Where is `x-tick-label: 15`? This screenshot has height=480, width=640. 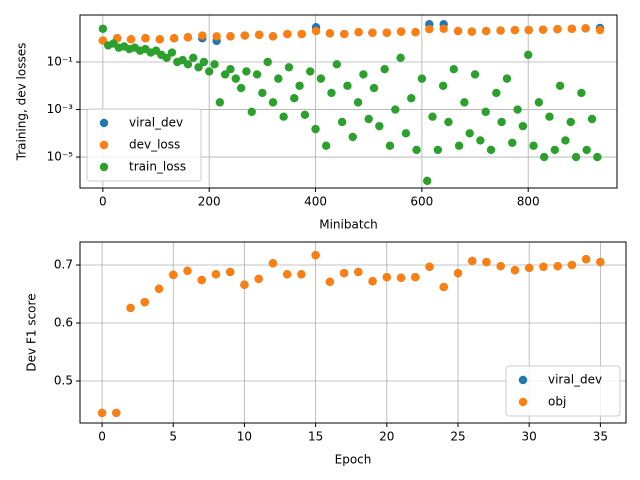
x-tick-label: 15 is located at coordinates (315, 437).